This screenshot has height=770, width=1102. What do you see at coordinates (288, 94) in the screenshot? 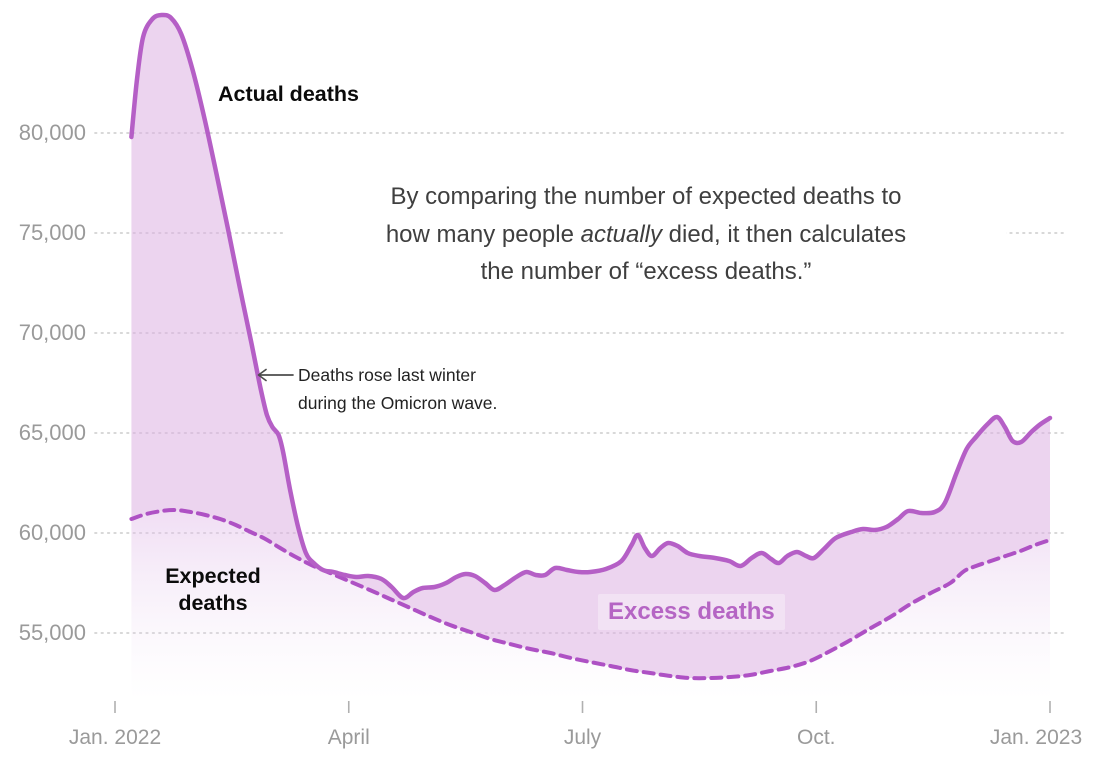
I see `actual-deaths-label: Actual deaths` at bounding box center [288, 94].